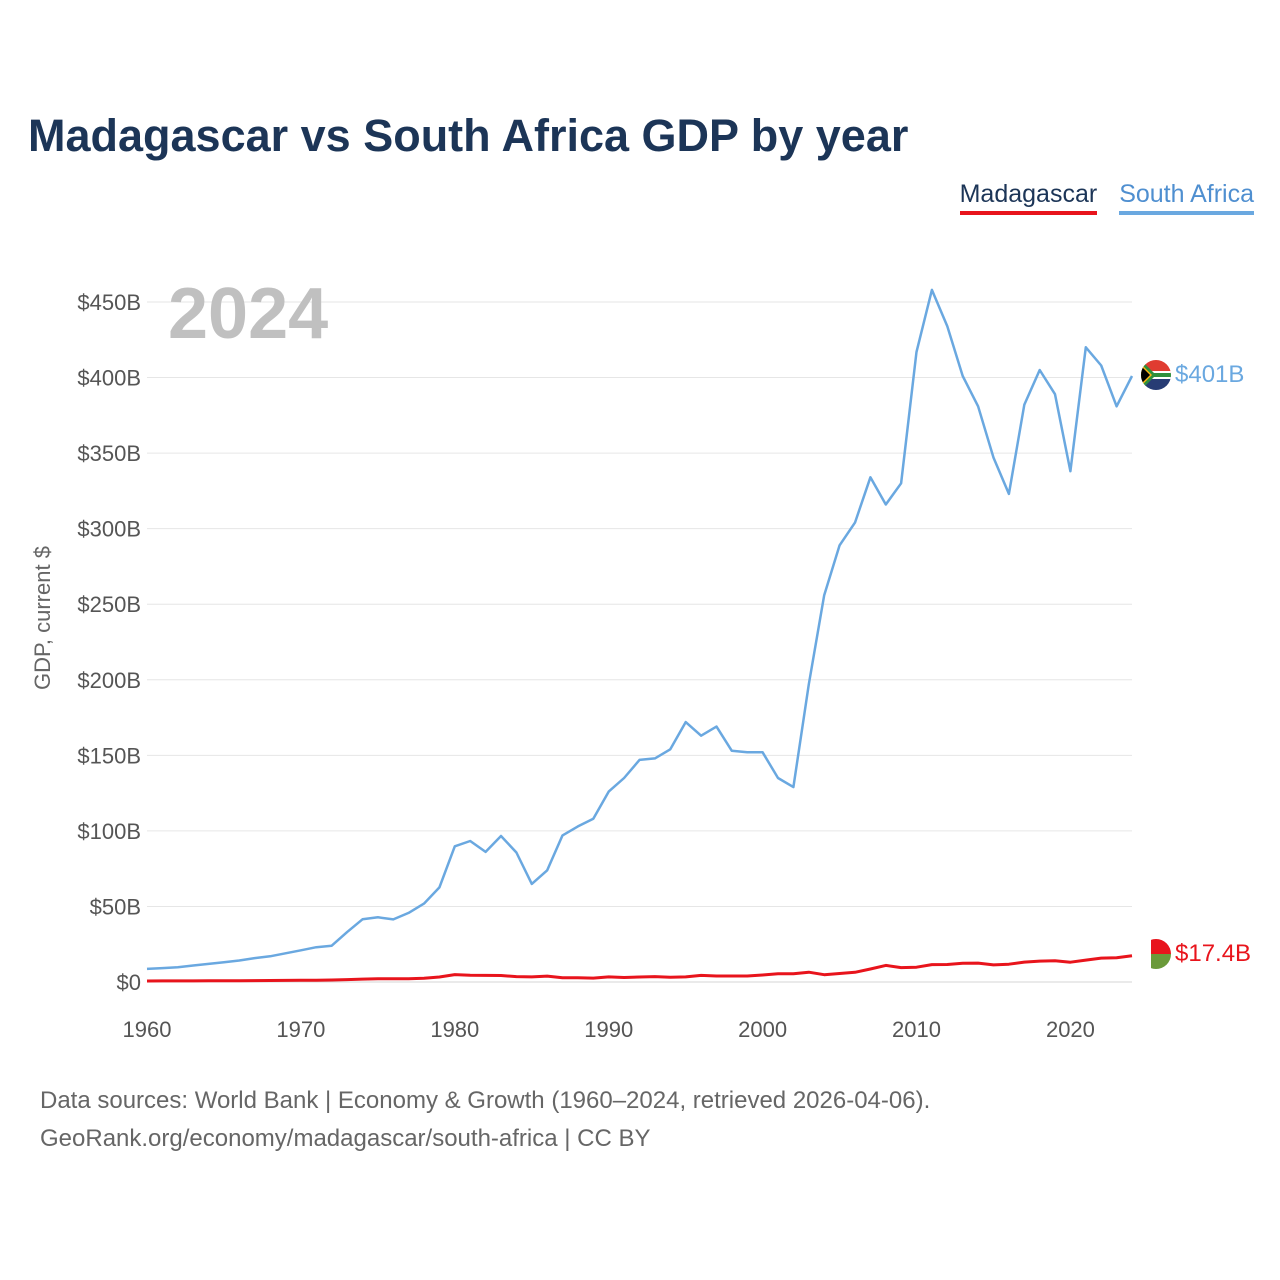  What do you see at coordinates (1106, 197) in the screenshot?
I see `legend: Madagascar South Africa` at bounding box center [1106, 197].